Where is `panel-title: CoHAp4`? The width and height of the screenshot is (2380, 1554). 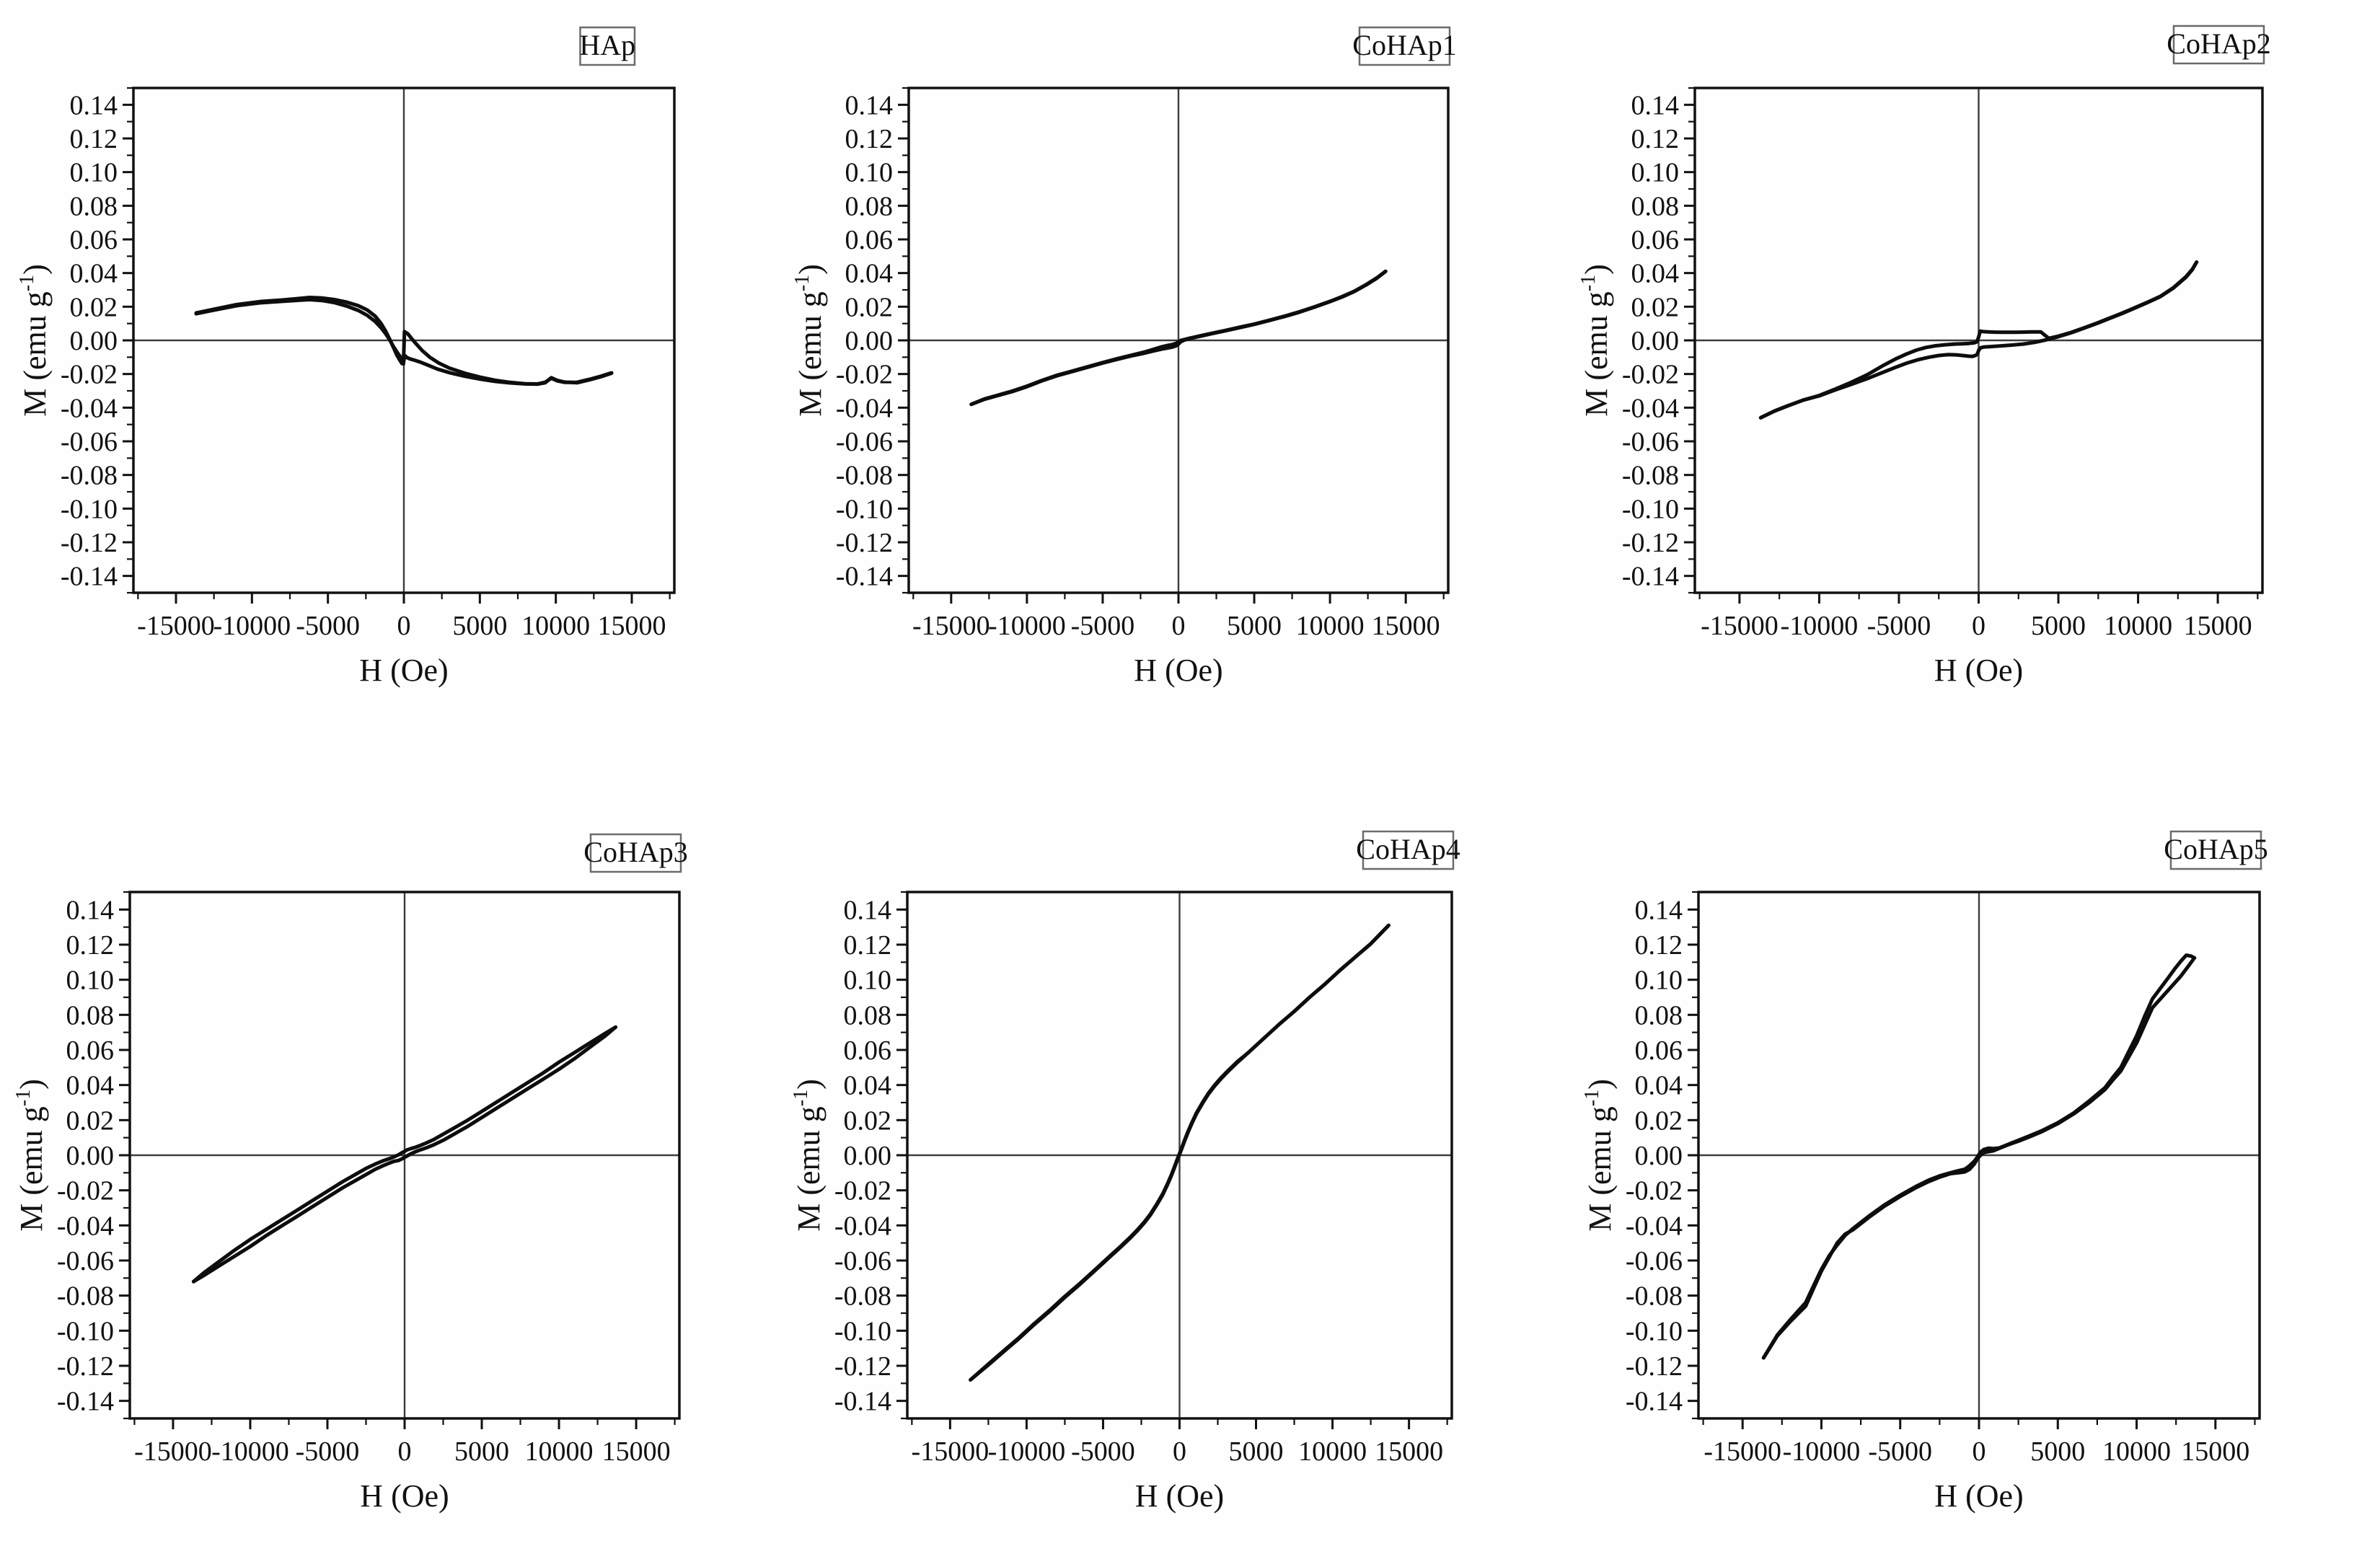 panel-title: CoHAp4 is located at coordinates (1408, 849).